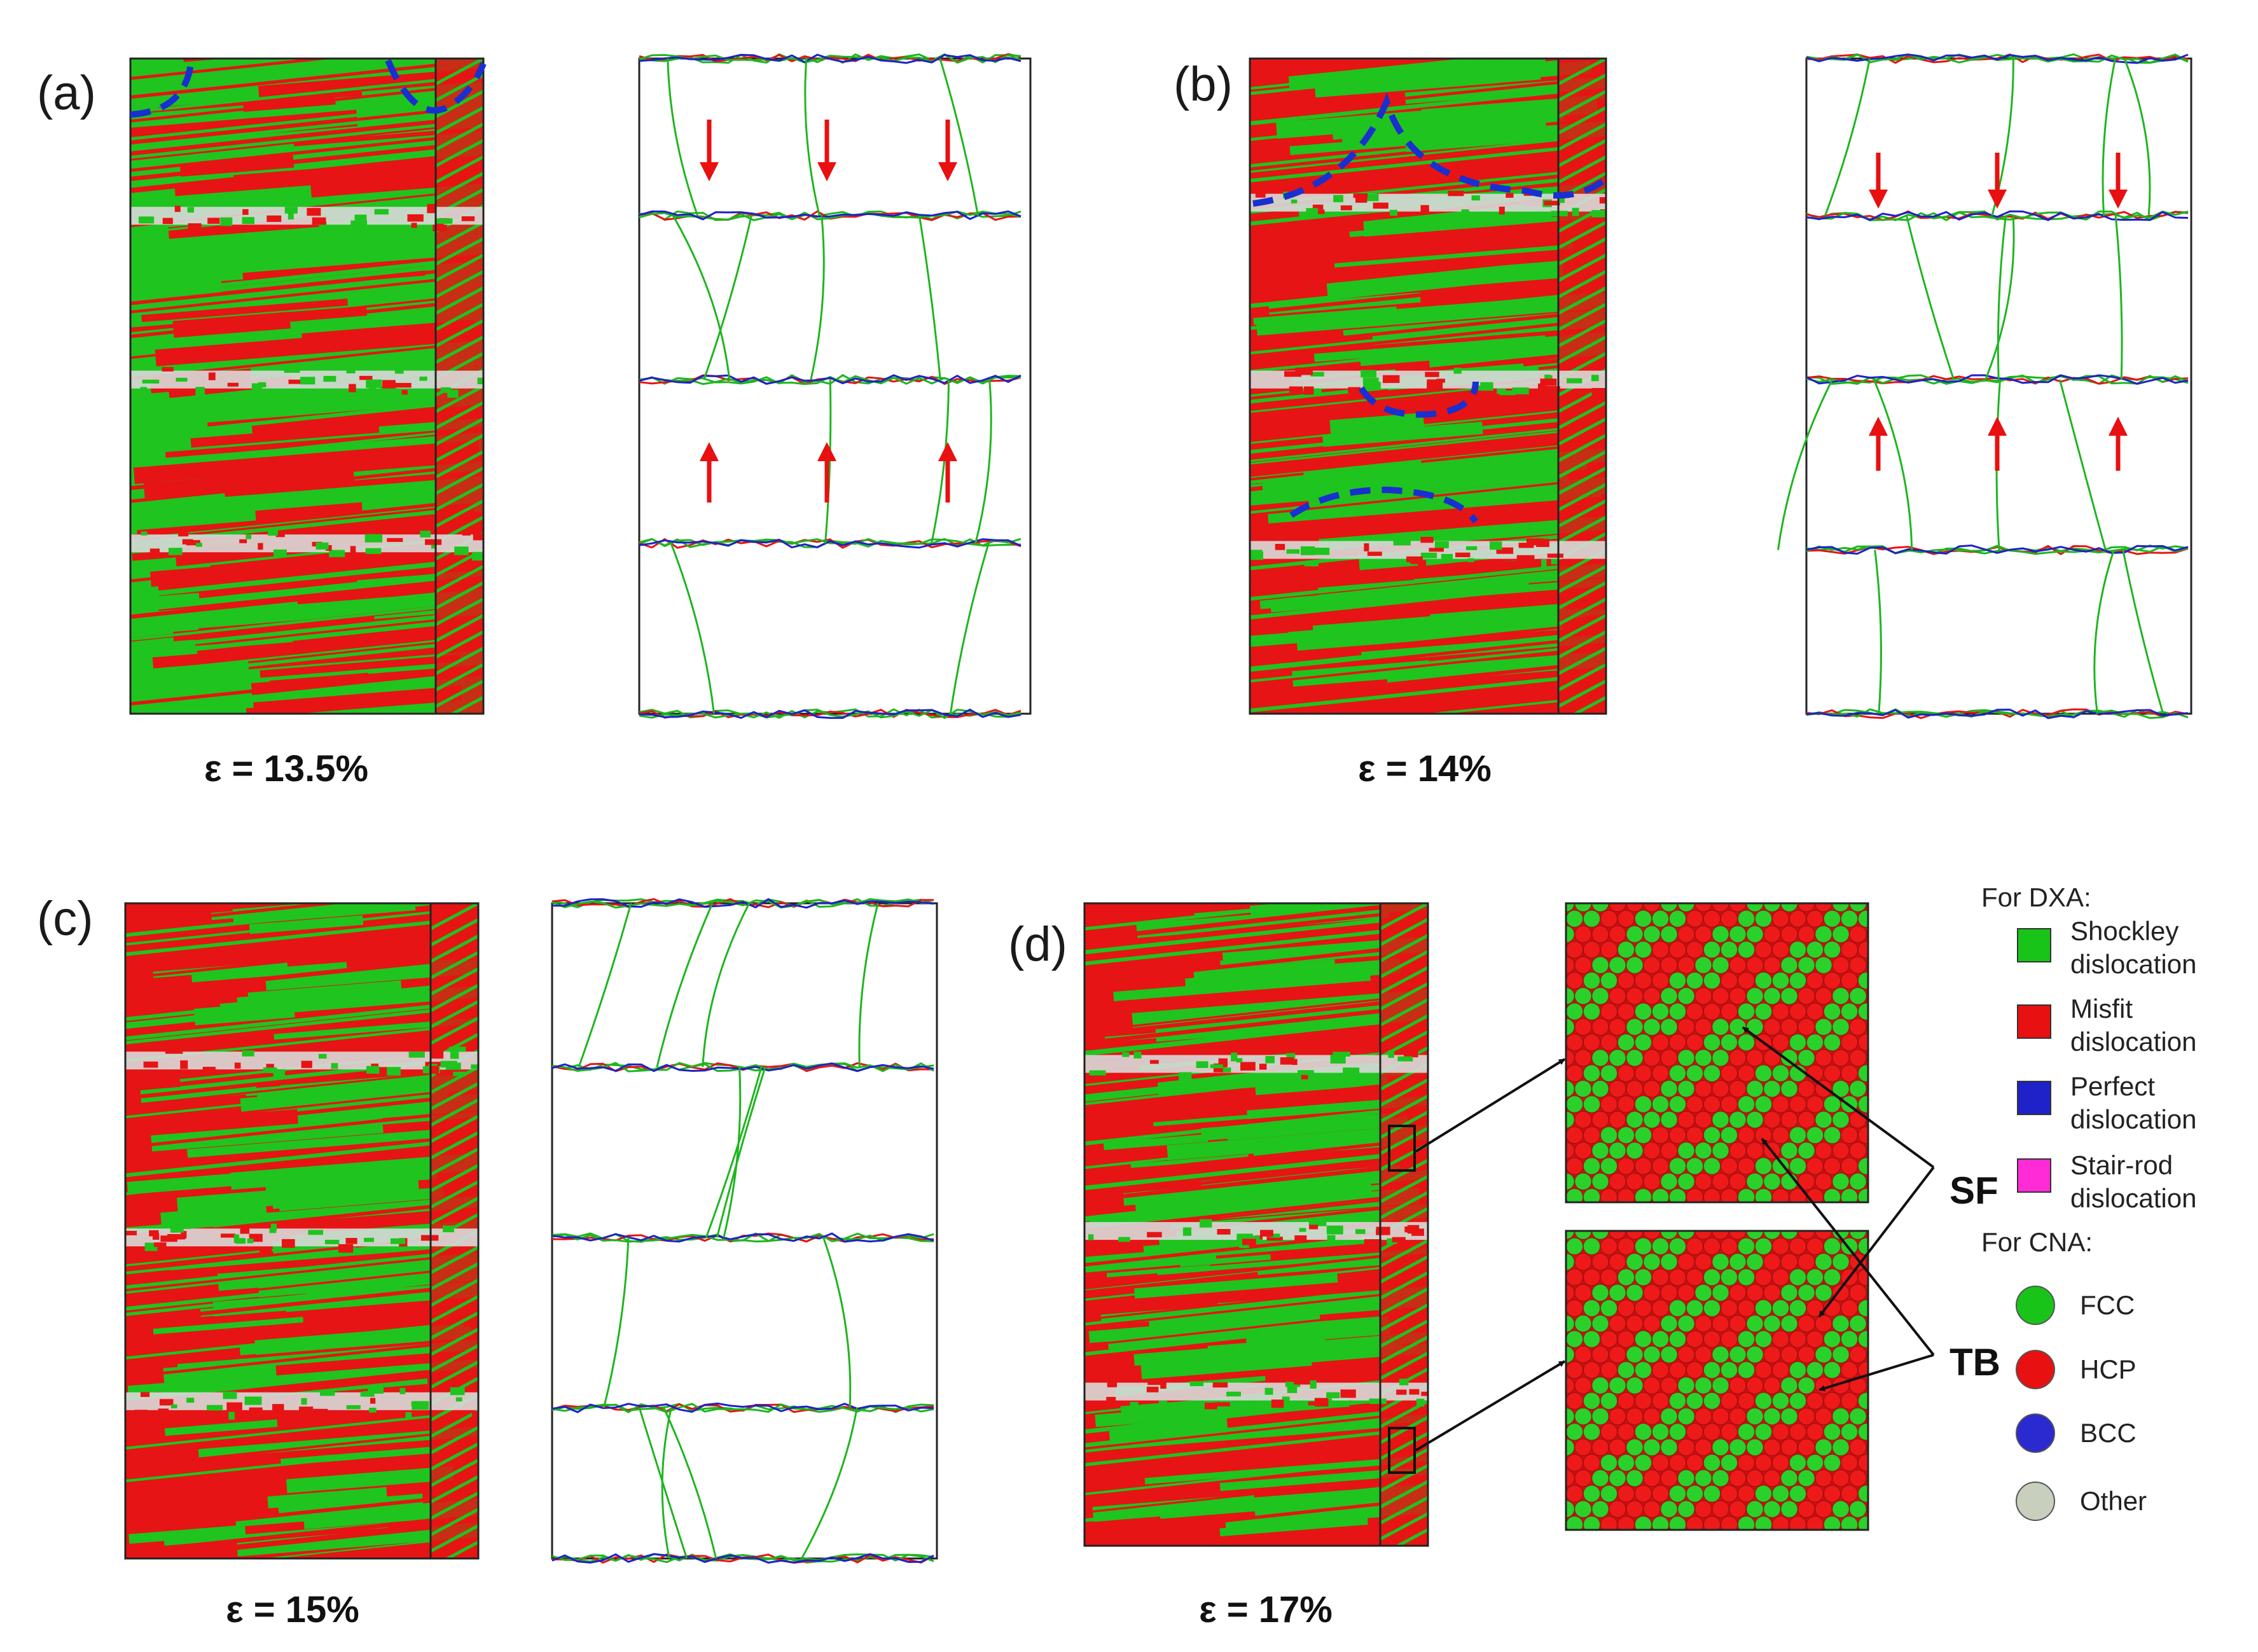 The image size is (2258, 1652). Describe the element at coordinates (744, 1231) in the screenshot. I see `dxa-frame` at that location.